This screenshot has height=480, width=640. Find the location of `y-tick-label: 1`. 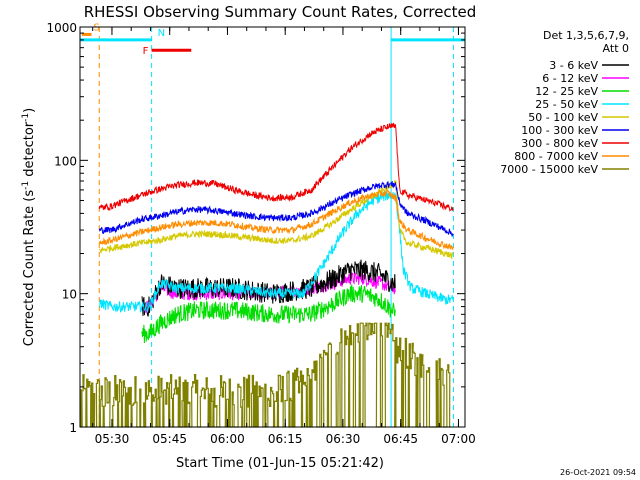

y-tick-label: 1 is located at coordinates (73, 428).